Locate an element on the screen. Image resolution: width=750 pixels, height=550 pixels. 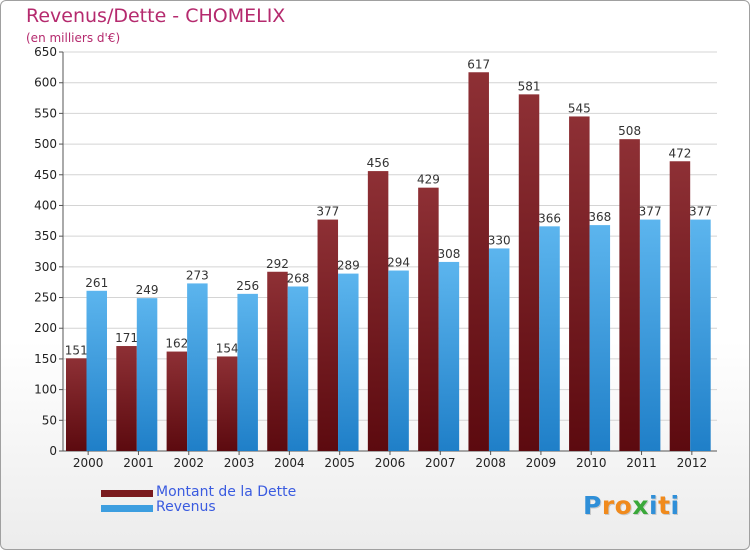
data-label-debt: 472 is located at coordinates (679, 153).